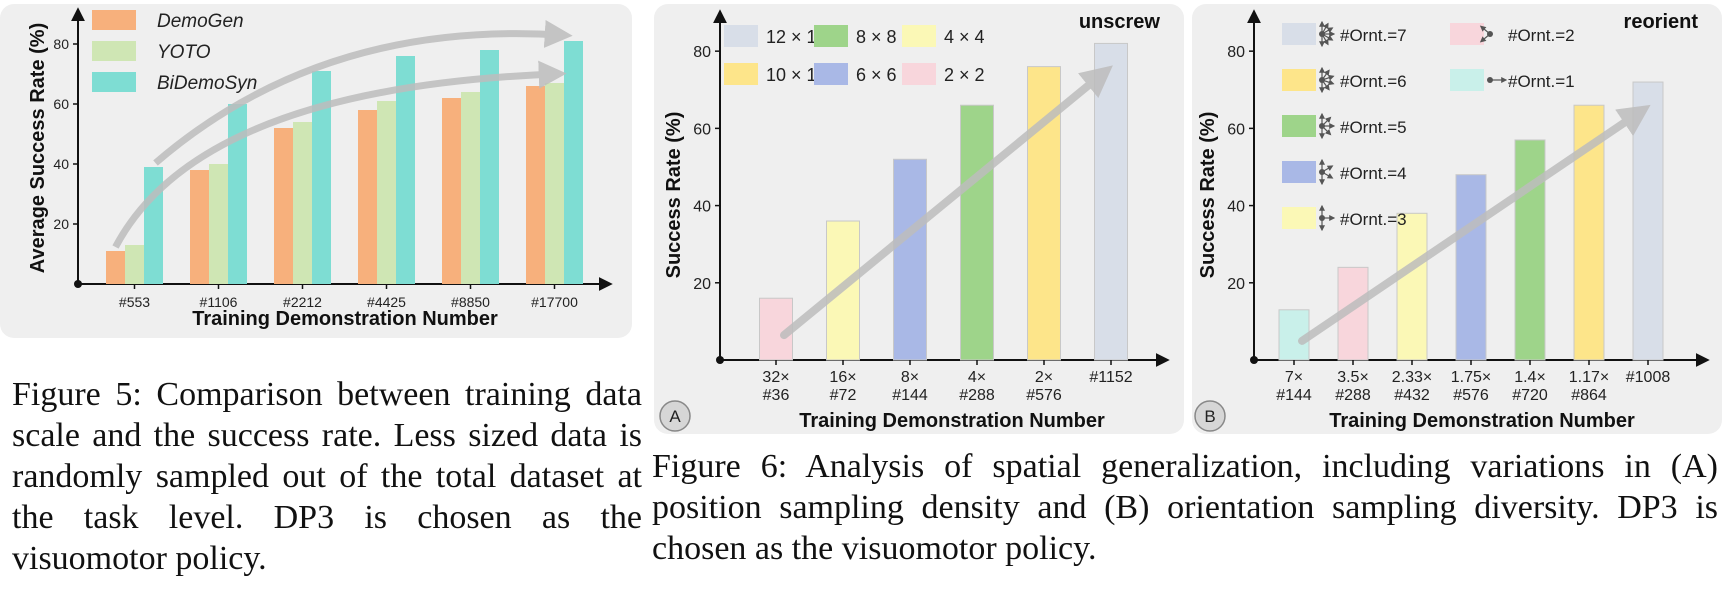 The width and height of the screenshot is (1727, 591). Describe the element at coordinates (776, 395) in the screenshot. I see `x-tick-label-count: #36` at that location.